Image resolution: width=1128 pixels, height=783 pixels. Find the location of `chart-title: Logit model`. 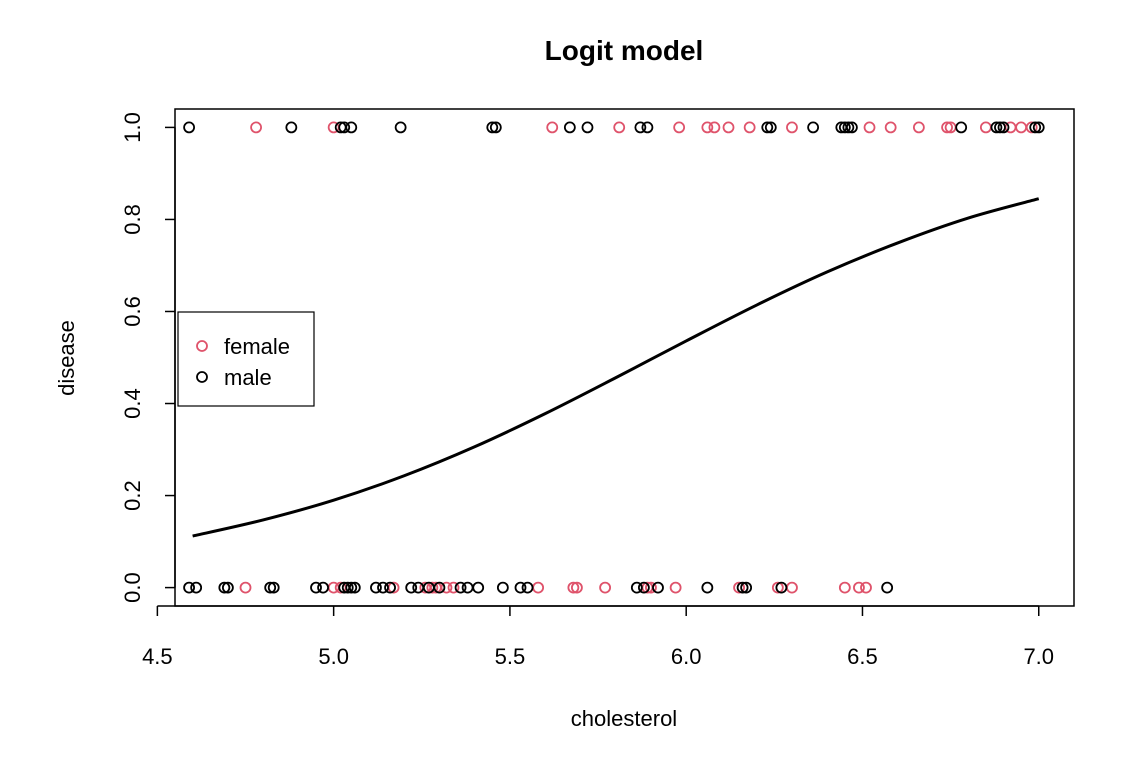

chart-title: Logit model is located at coordinates (624, 50).